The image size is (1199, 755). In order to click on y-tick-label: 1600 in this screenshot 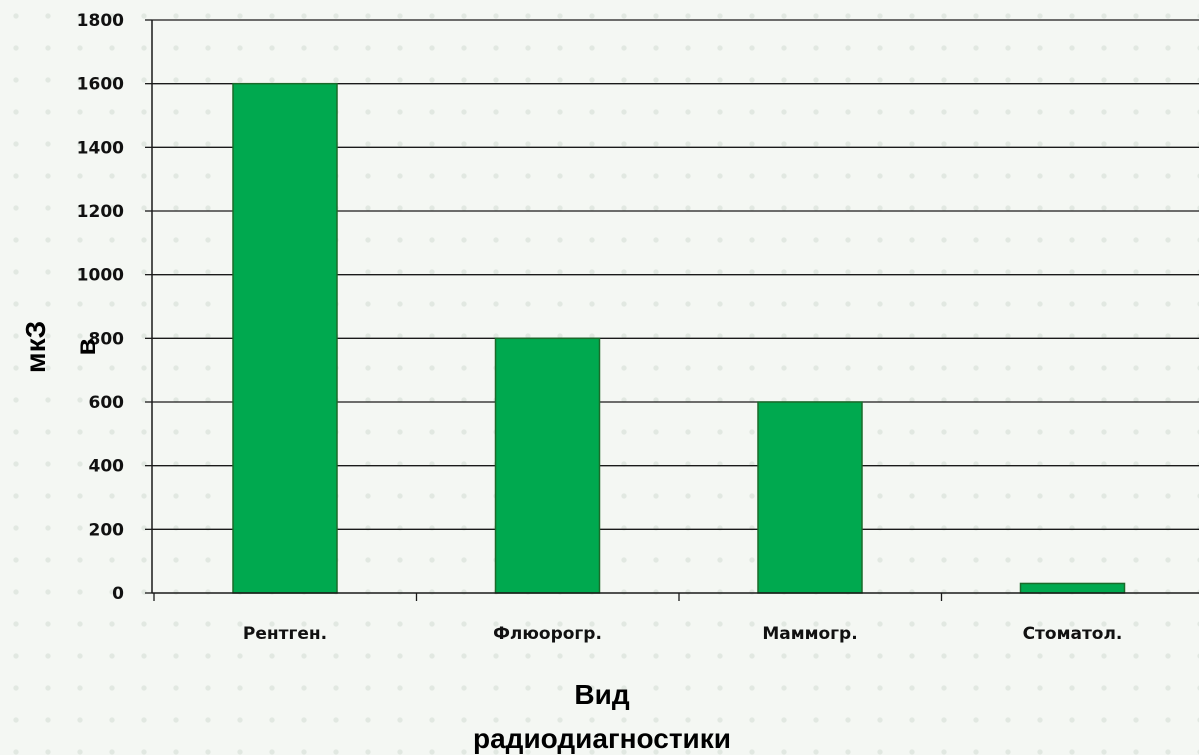, I will do `click(100, 85)`.